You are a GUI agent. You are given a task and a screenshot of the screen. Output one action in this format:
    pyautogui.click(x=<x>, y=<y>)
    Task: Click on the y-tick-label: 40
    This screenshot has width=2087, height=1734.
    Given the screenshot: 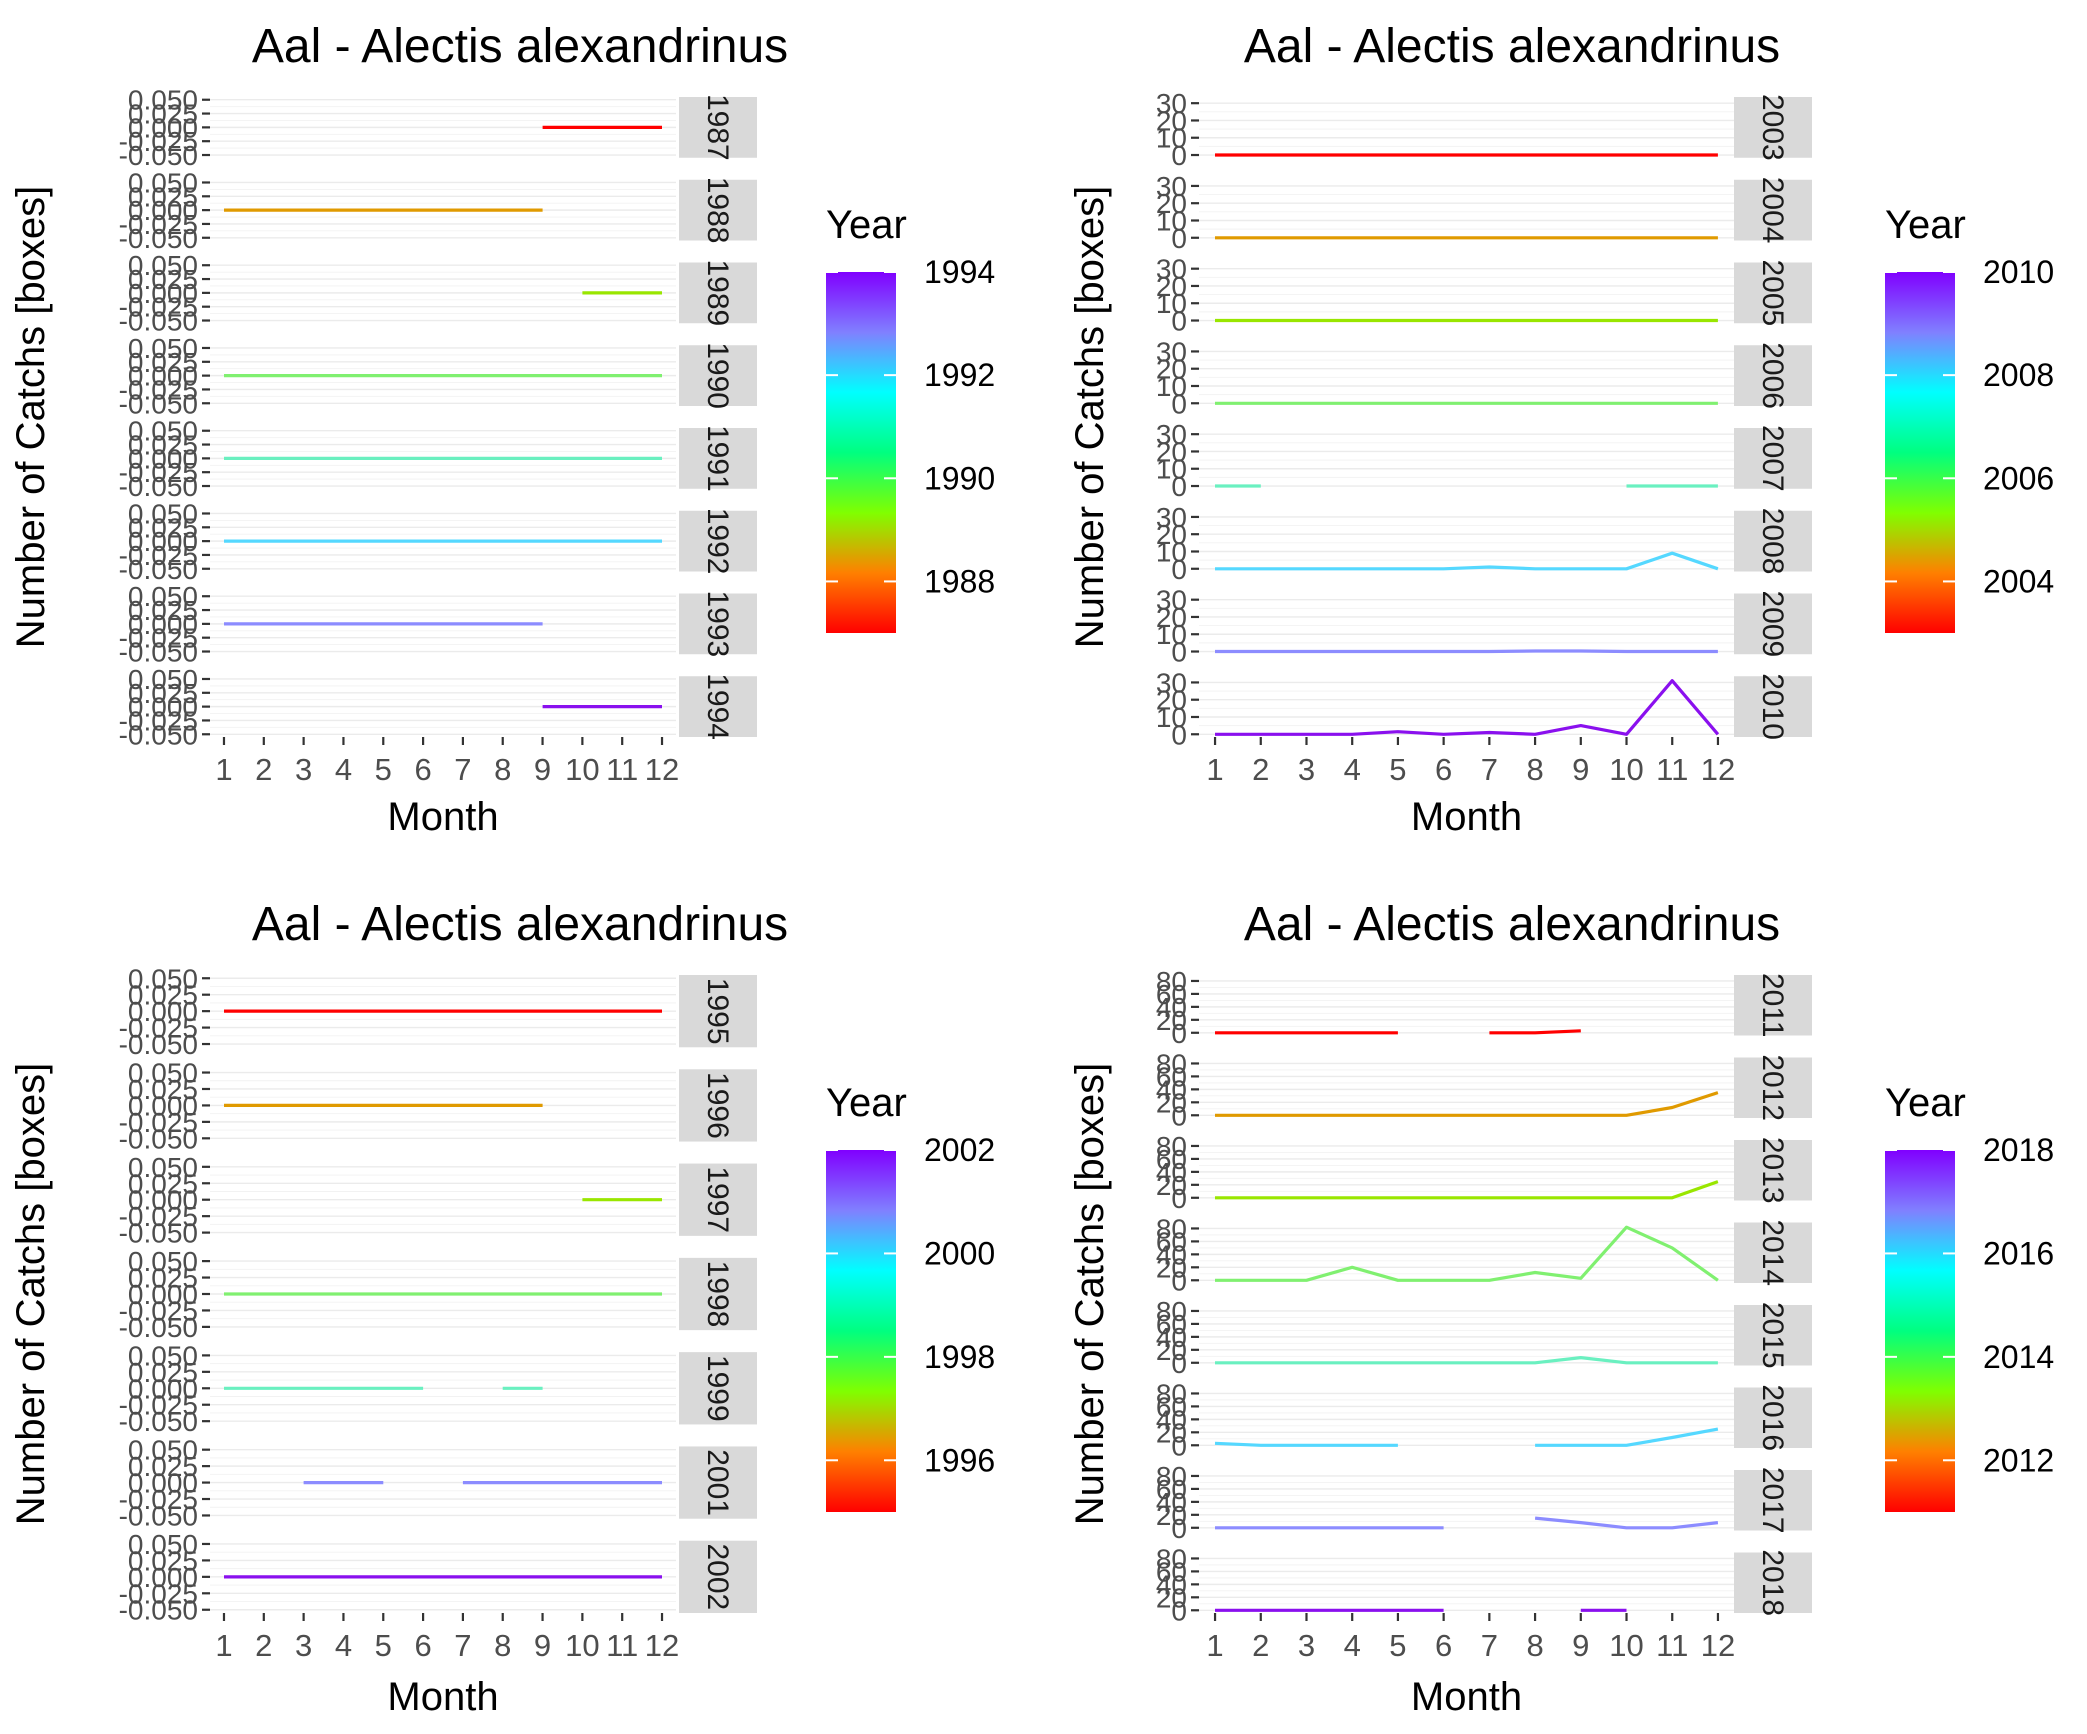 What is the action you would take?
    pyautogui.click(x=1171, y=1172)
    